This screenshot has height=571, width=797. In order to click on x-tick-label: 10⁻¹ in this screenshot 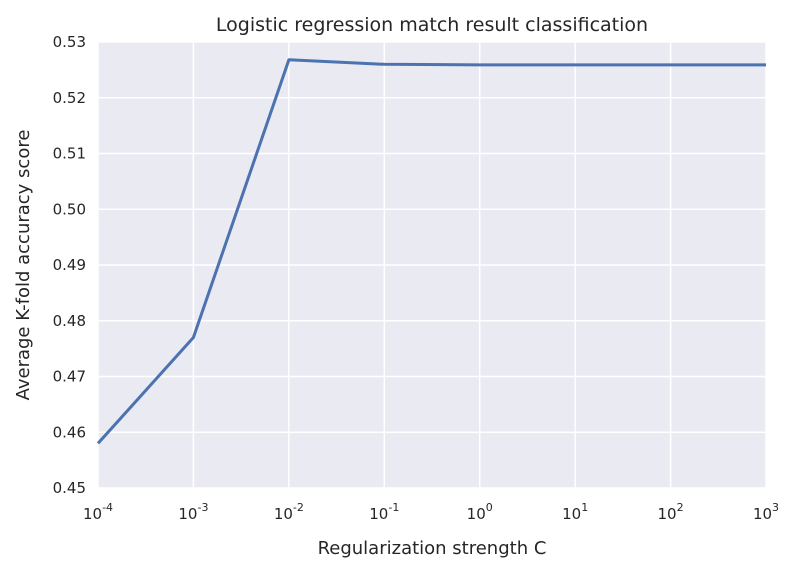, I will do `click(384, 512)`.